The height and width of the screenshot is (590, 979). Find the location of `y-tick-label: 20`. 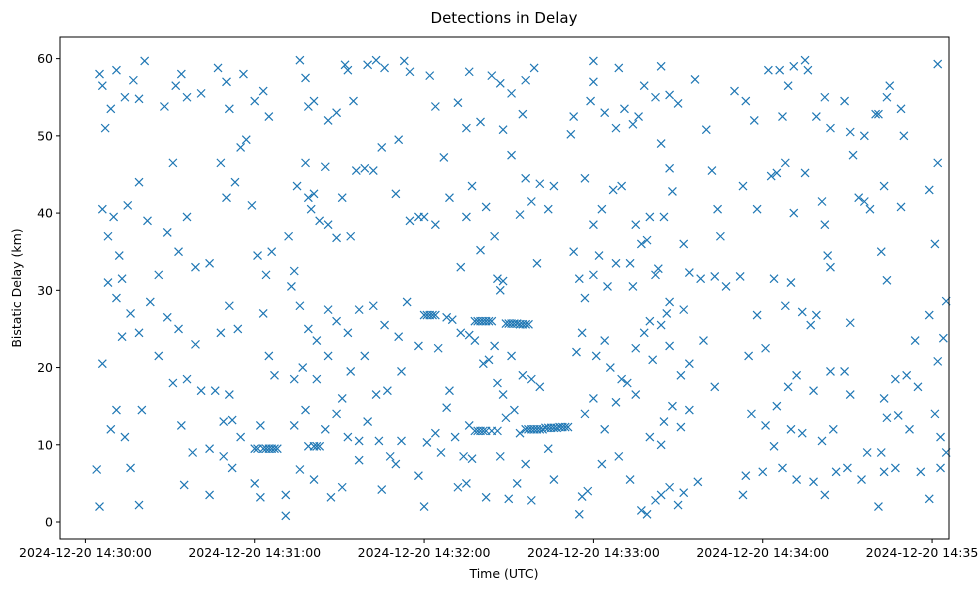

y-tick-label: 20 is located at coordinates (45, 367).